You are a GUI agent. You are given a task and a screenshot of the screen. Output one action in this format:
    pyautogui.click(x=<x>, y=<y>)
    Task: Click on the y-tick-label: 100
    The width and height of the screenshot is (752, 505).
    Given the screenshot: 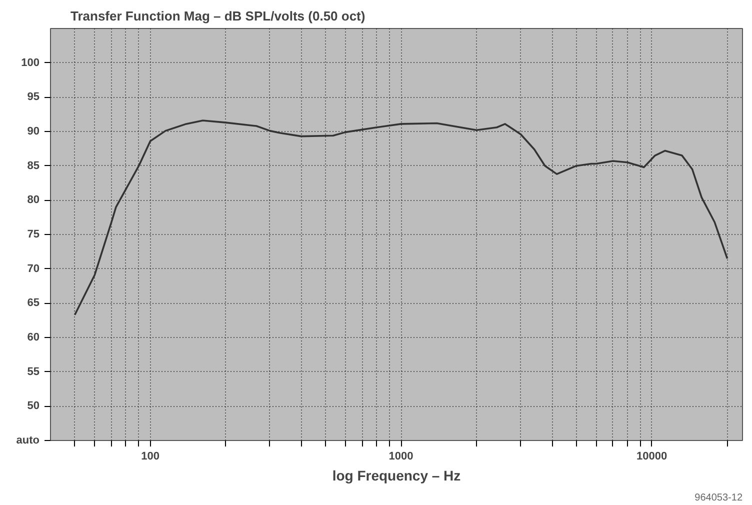 What is the action you would take?
    pyautogui.click(x=30, y=62)
    